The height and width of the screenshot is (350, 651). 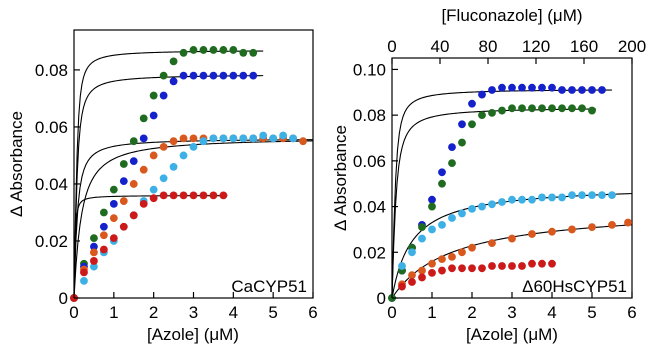 What do you see at coordinates (536, 46) in the screenshot?
I see `top-x-tick-label: 120` at bounding box center [536, 46].